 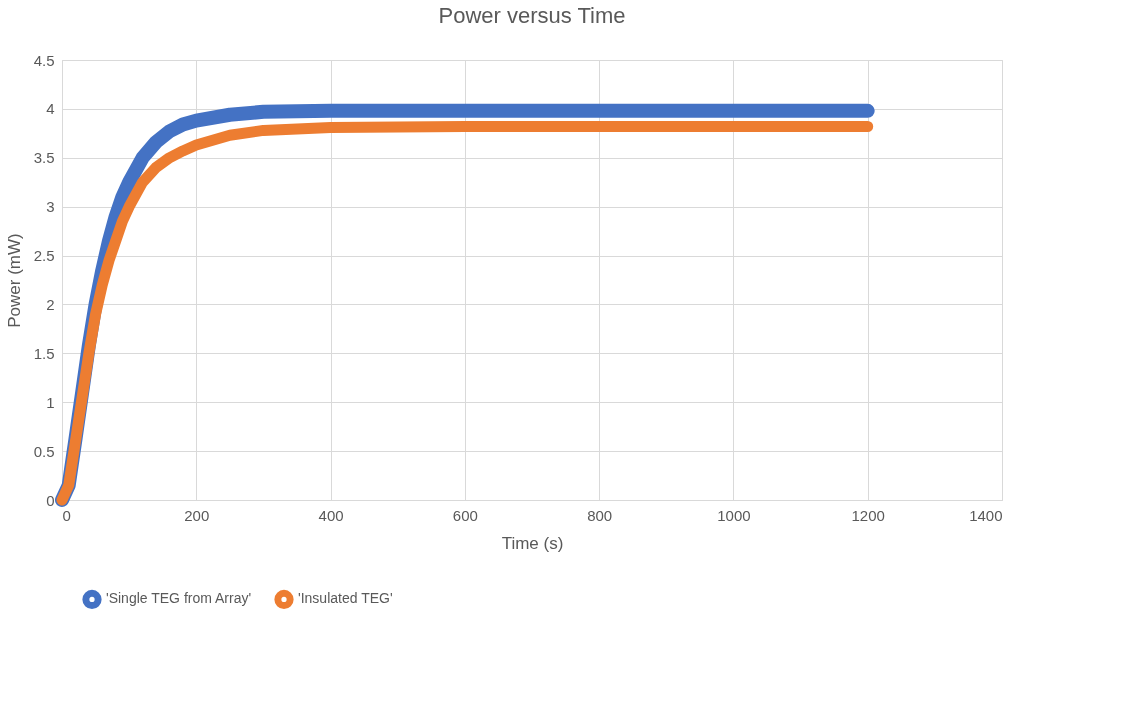 What do you see at coordinates (532, 15) in the screenshot?
I see `chart-title: Power versus Time` at bounding box center [532, 15].